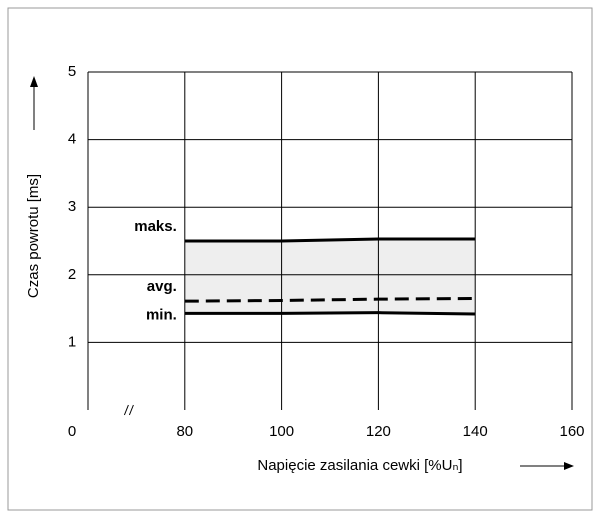 The height and width of the screenshot is (518, 600). Describe the element at coordinates (571, 431) in the screenshot. I see `x-tick-label: 160` at that location.